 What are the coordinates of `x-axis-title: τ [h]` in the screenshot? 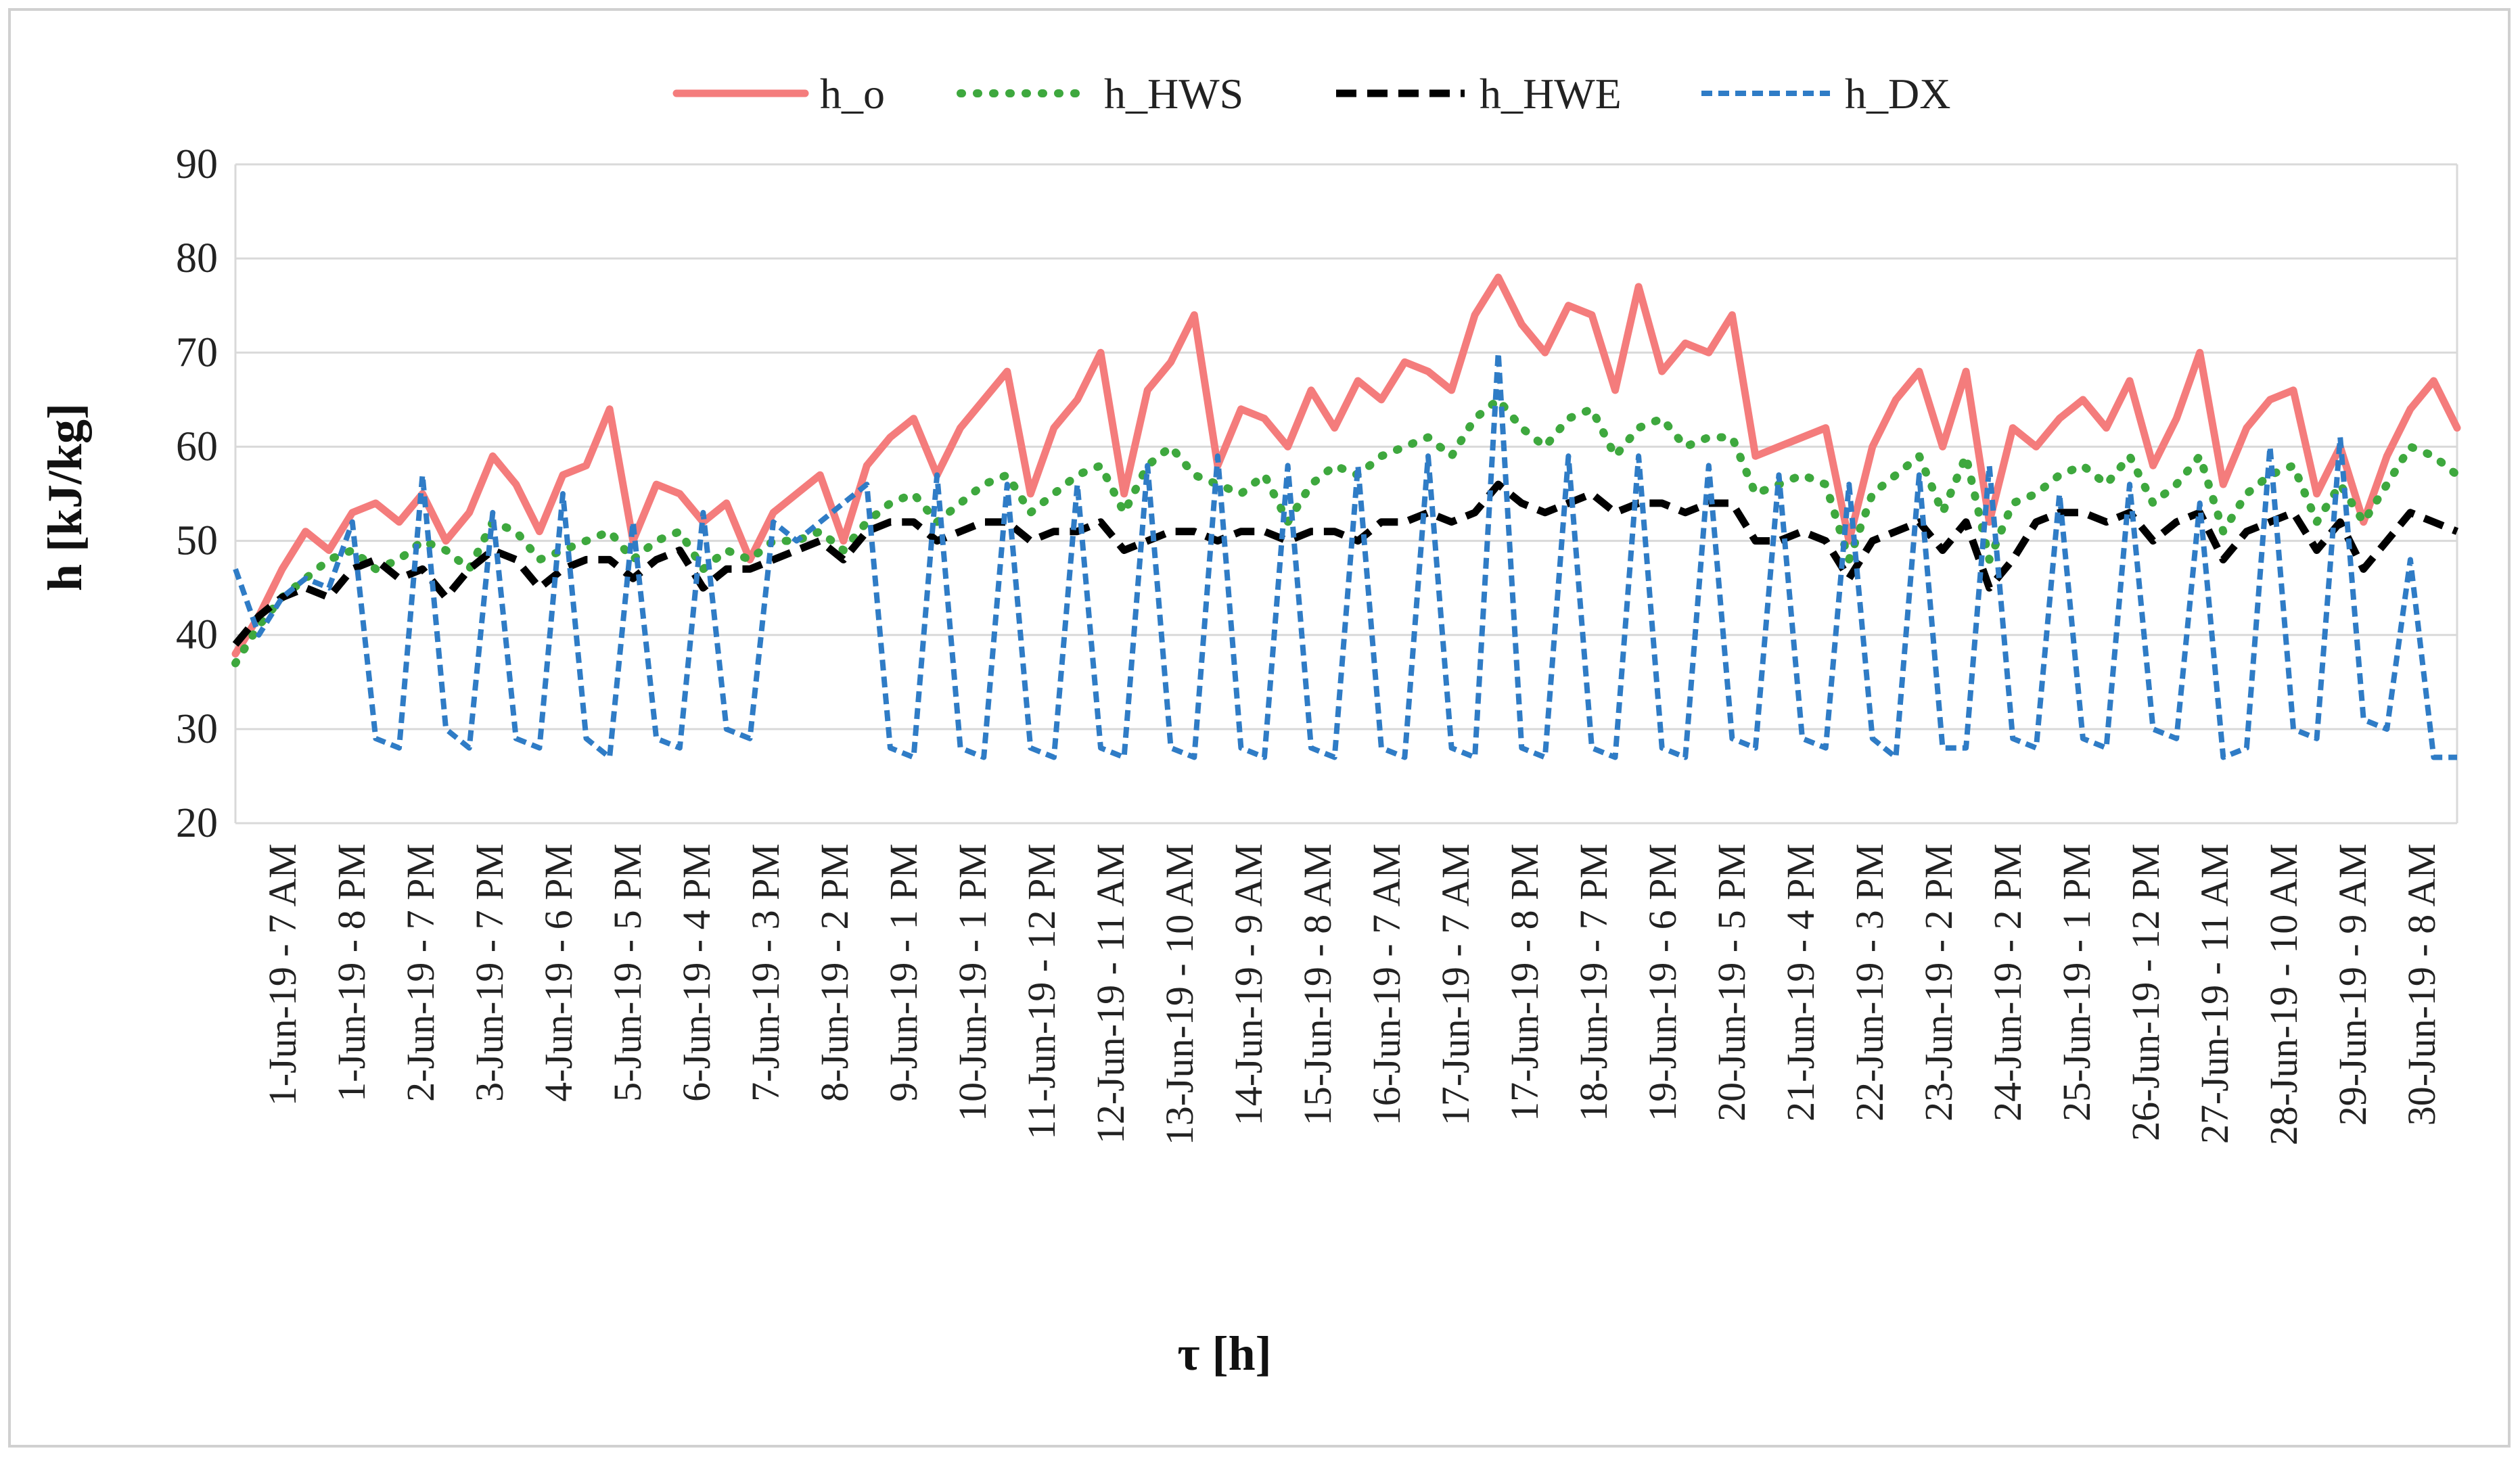 It's located at (1224, 1353).